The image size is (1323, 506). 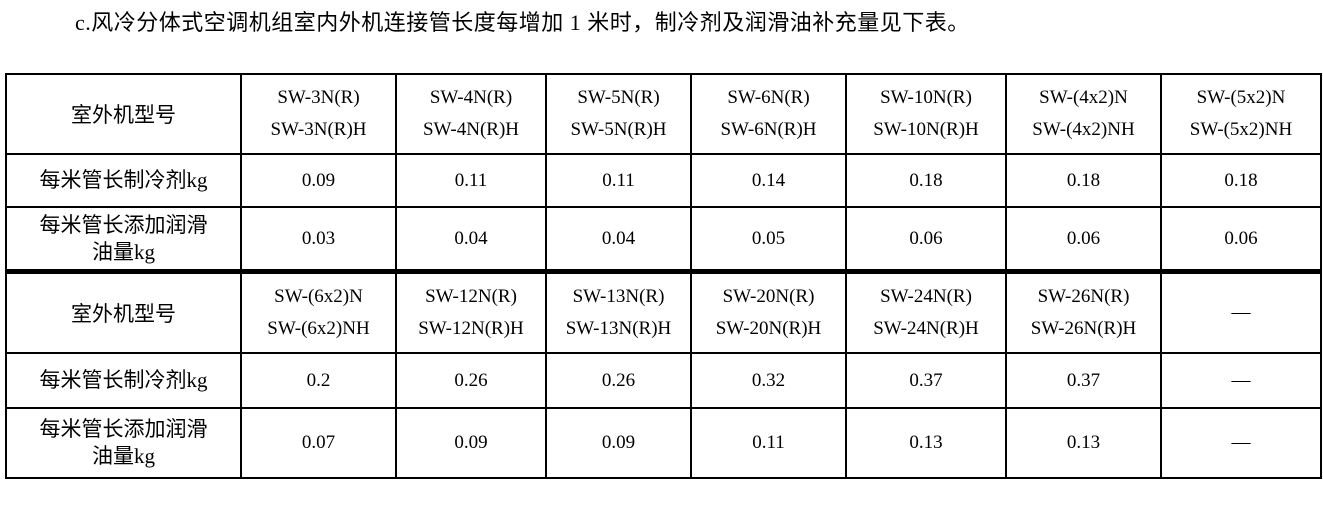 What do you see at coordinates (1083, 129) in the screenshot?
I see `model-line: SW-(4x2)NH` at bounding box center [1083, 129].